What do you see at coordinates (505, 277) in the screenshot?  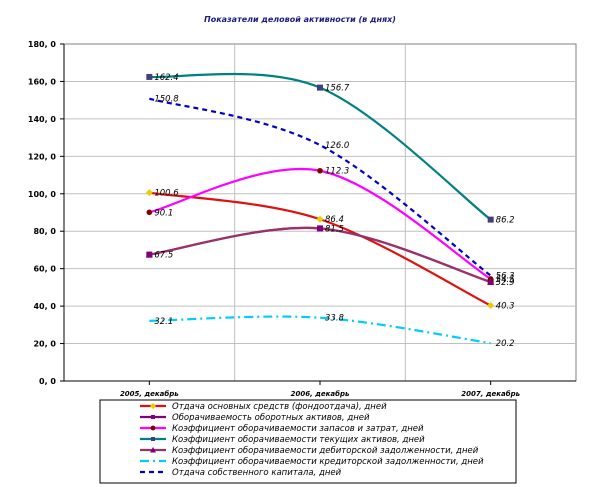 I see `data-label: 56.3` at bounding box center [505, 277].